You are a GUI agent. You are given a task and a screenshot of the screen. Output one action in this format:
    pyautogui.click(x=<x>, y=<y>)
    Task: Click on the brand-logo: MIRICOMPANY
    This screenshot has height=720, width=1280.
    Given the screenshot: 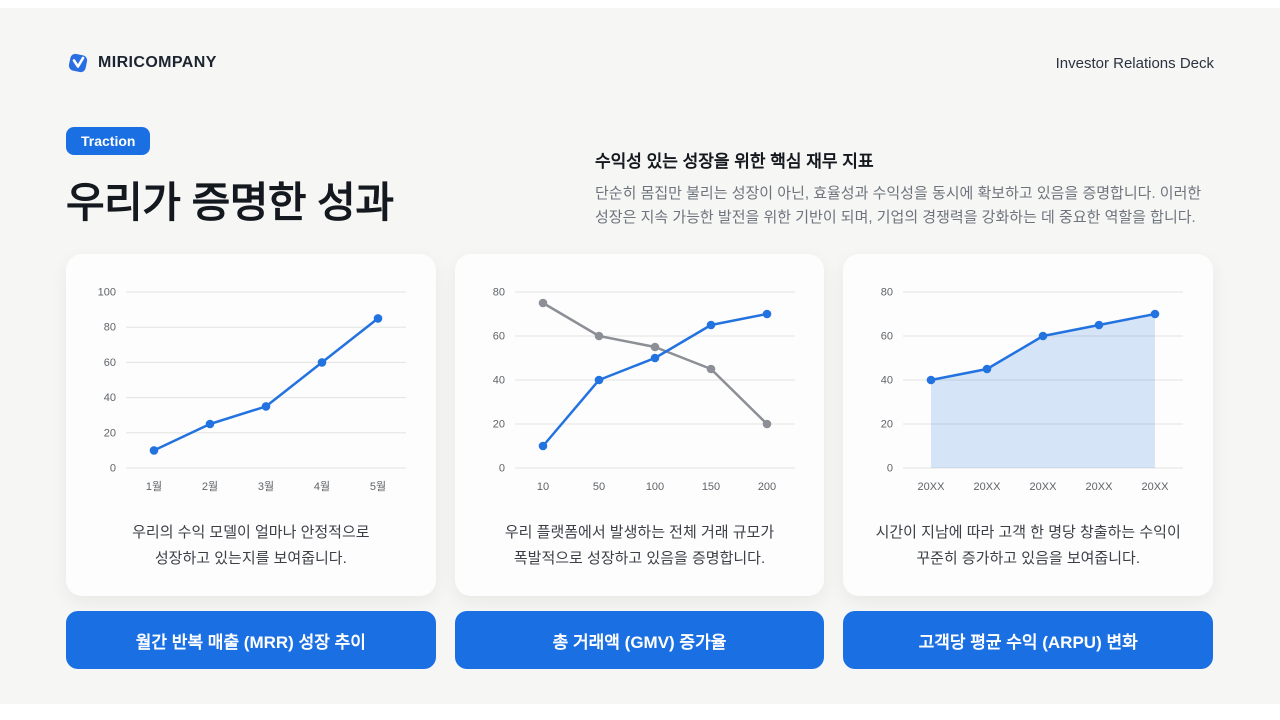 What is the action you would take?
    pyautogui.click(x=141, y=63)
    